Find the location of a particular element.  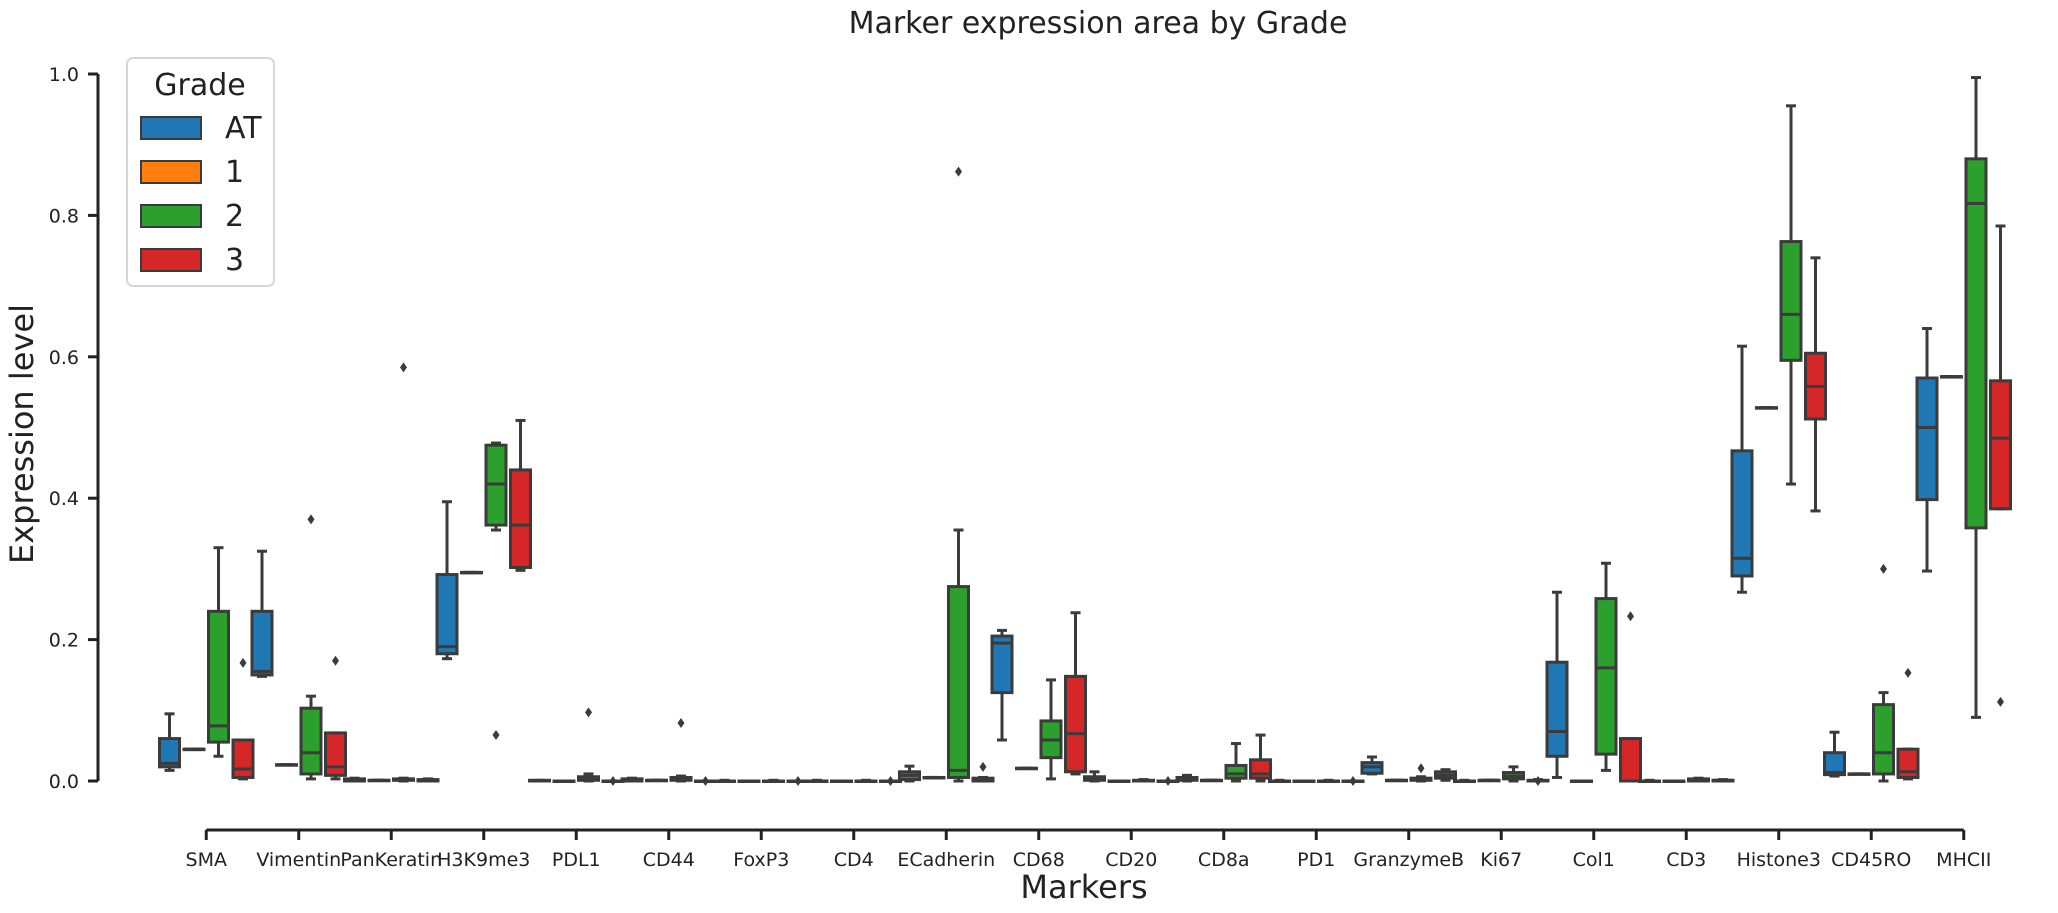

box-PDL1-AT is located at coordinates (539, 780).